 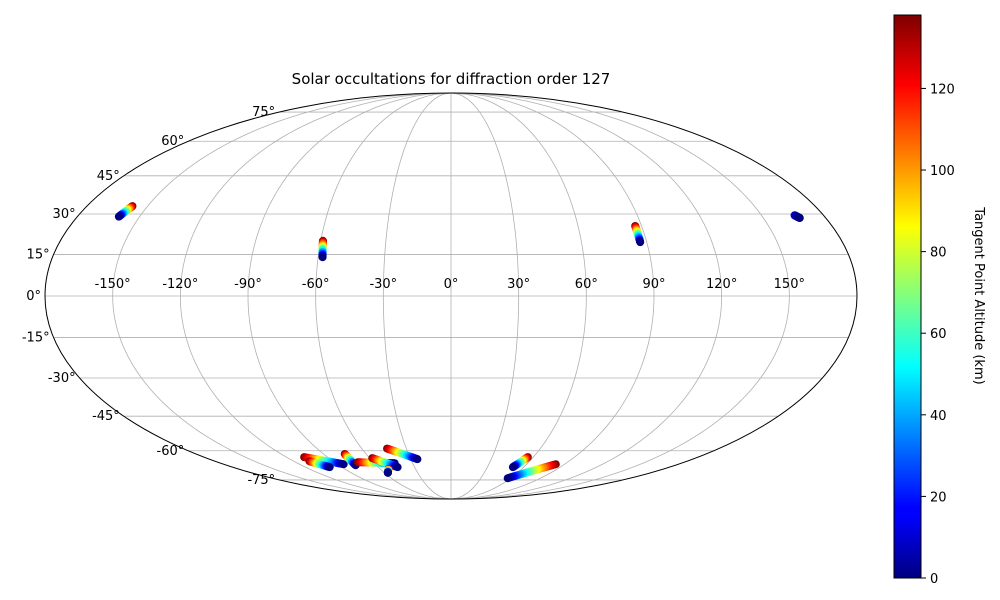 What do you see at coordinates (451, 284) in the screenshot?
I see `lon-tick-label: 0°` at bounding box center [451, 284].